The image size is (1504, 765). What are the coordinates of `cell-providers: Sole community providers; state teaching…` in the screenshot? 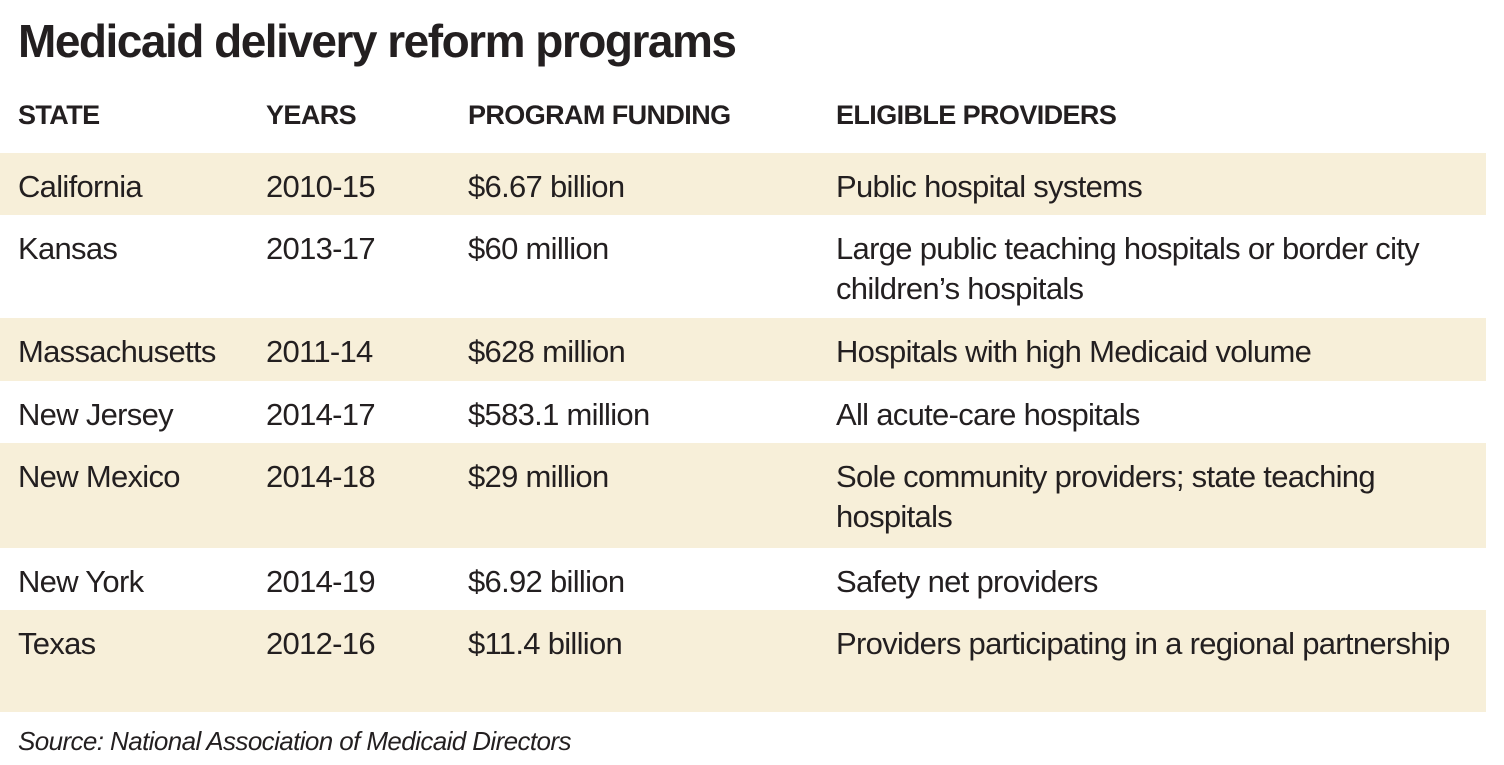 It's located at (1106, 496).